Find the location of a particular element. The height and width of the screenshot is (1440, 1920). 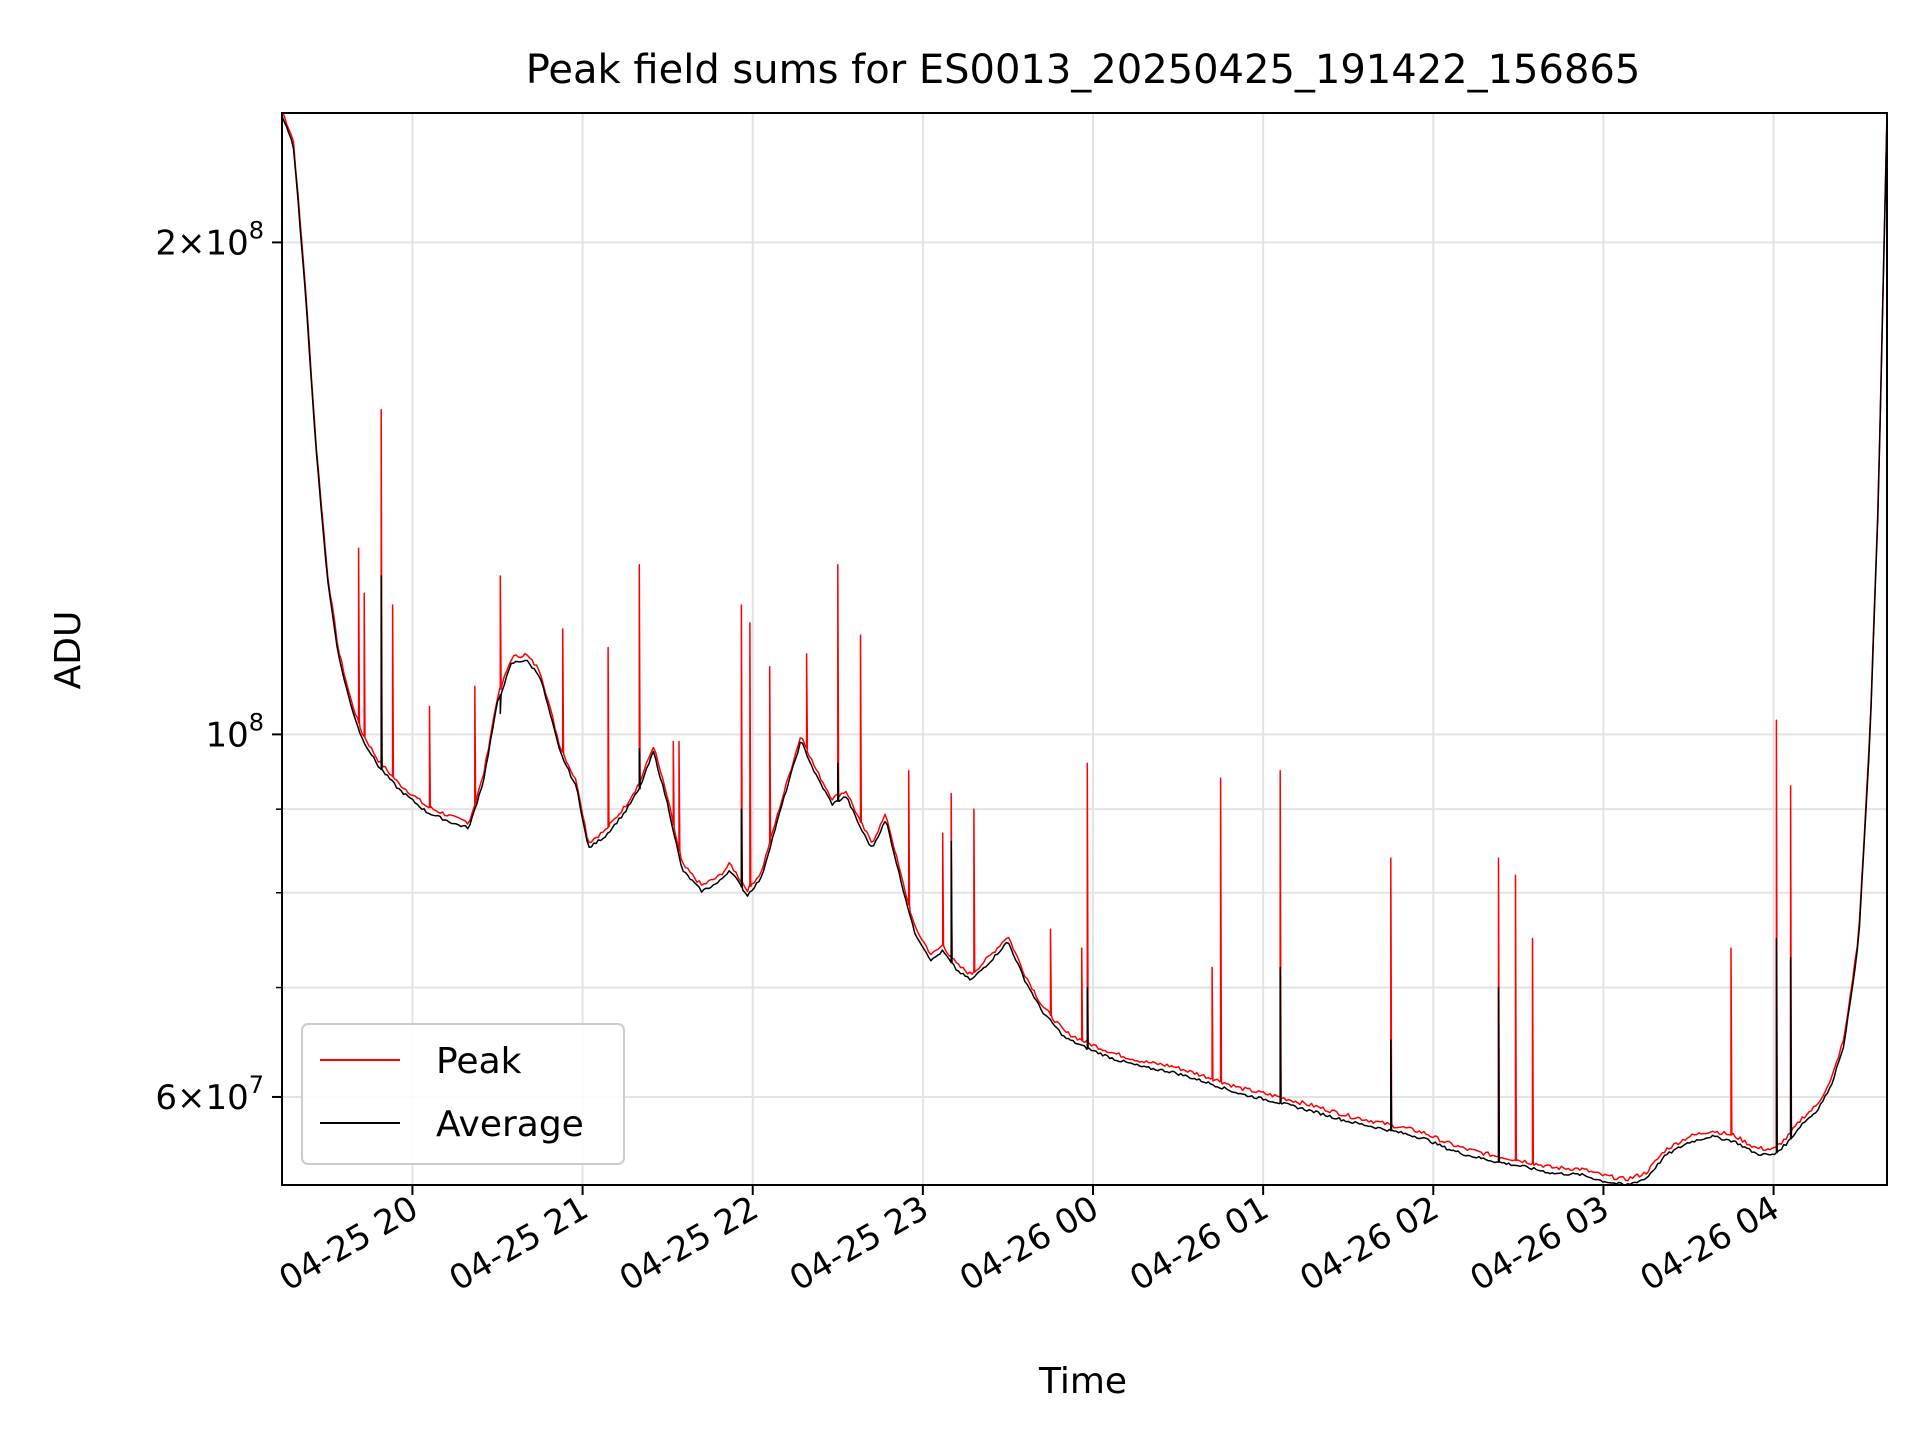

y-tick-label: 2×108 is located at coordinates (209, 239).